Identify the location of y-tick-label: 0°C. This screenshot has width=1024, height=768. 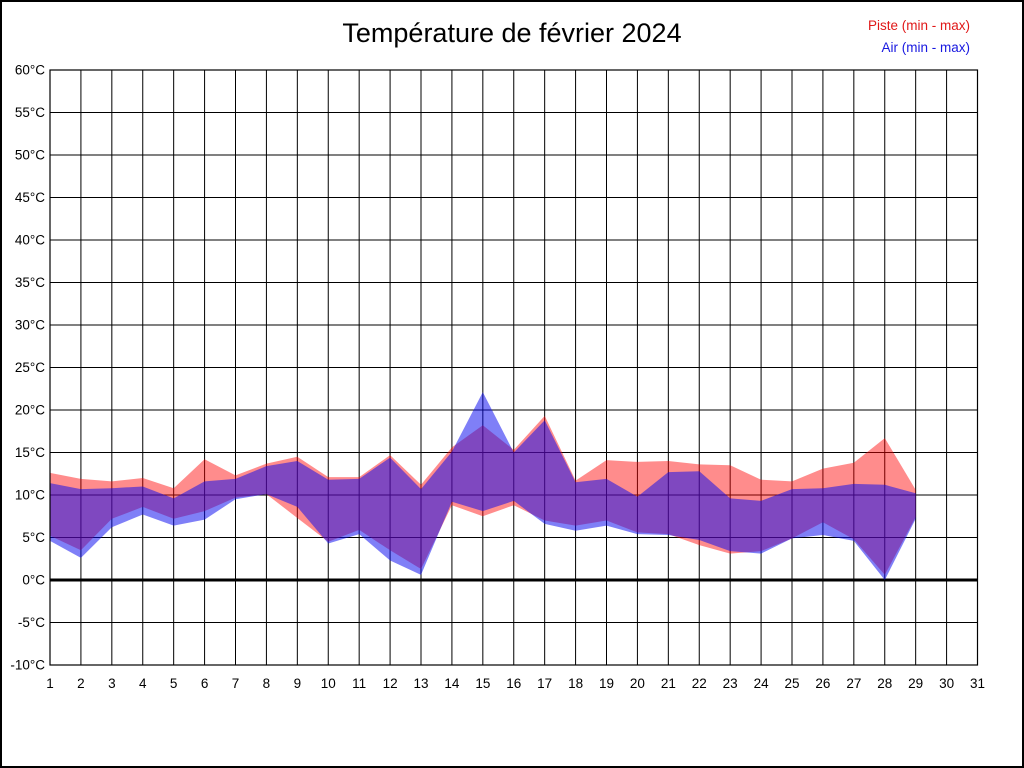
(33, 580).